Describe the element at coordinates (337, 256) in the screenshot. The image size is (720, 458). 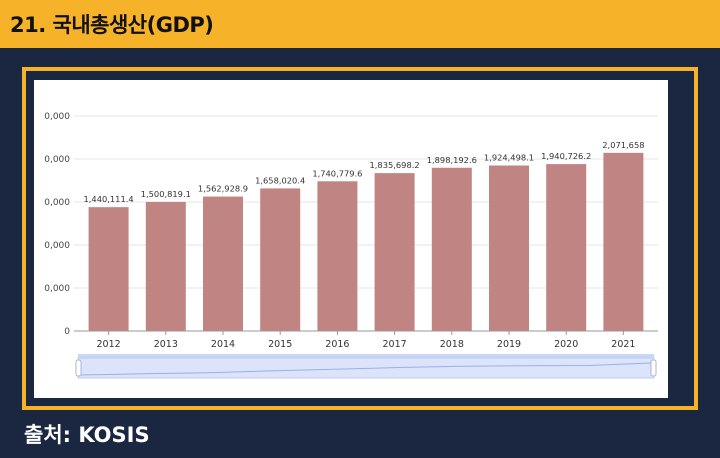
I see `bar-2016` at that location.